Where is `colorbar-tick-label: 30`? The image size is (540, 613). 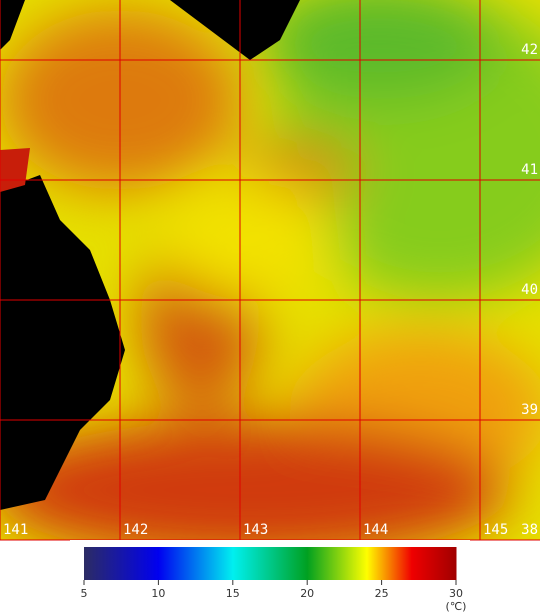
colorbar-tick-label: 30 is located at coordinates (456, 593).